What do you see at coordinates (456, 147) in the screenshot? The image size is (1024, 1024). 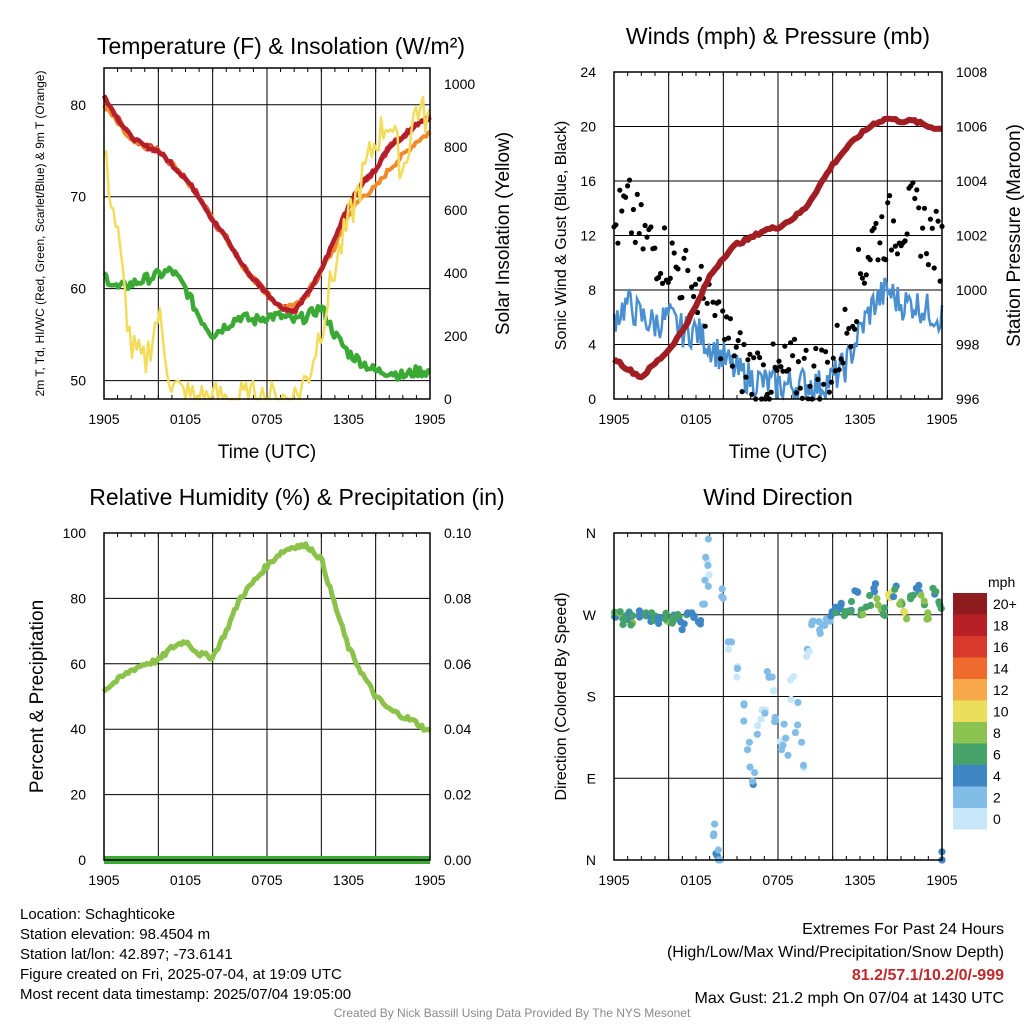 I see `y-right-tick-label: 800` at bounding box center [456, 147].